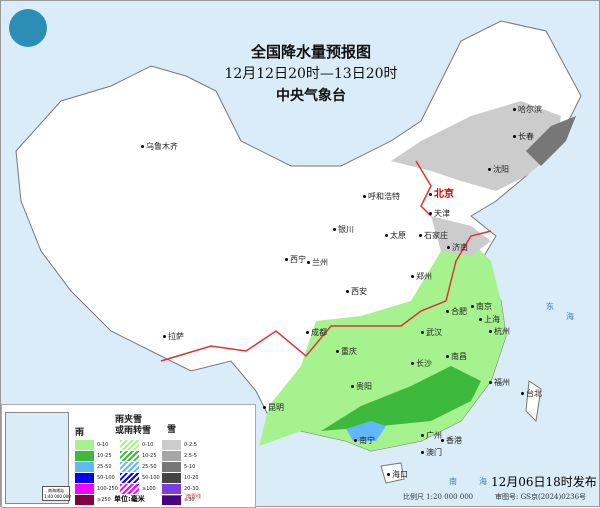  Describe the element at coordinates (456, 311) in the screenshot. I see `city-label: 合肥` at that location.